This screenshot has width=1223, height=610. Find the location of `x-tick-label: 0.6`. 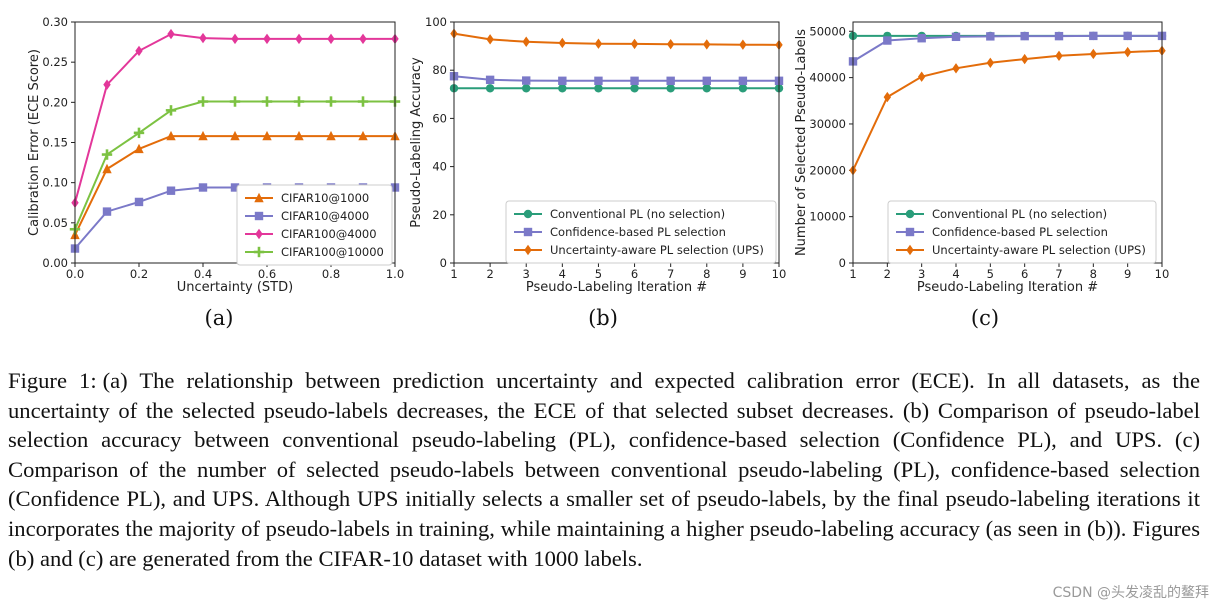

x-tick-label: 0.6 is located at coordinates (267, 274).